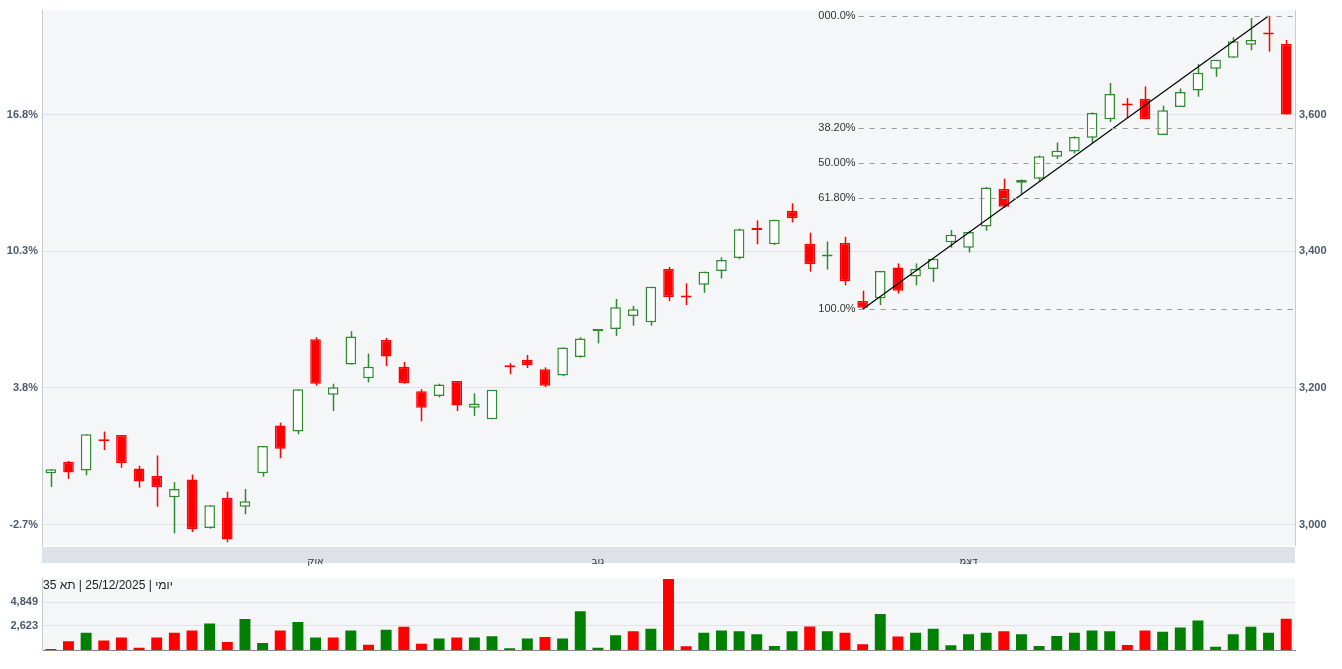 This screenshot has width=1342, height=669. Describe the element at coordinates (1313, 250) in the screenshot. I see `y-tick-label: 3,400` at that location.